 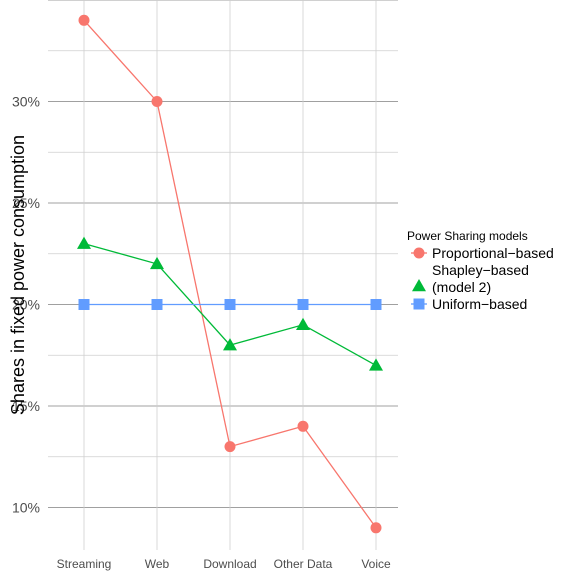 What do you see at coordinates (419, 253) in the screenshot?
I see `legend-key-circle` at bounding box center [419, 253].